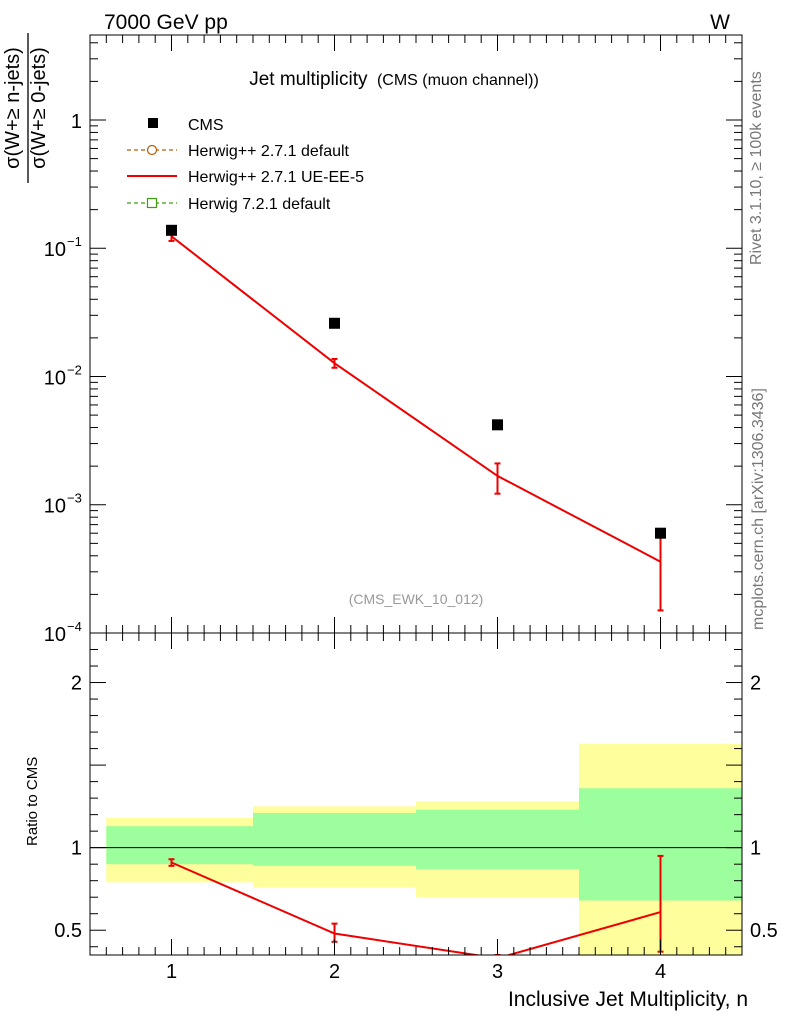 The image size is (786, 1024). I want to click on y-axis-label: σ(W+≥ n-jets) σ(W+≥ 0-jets), so click(26, 108).